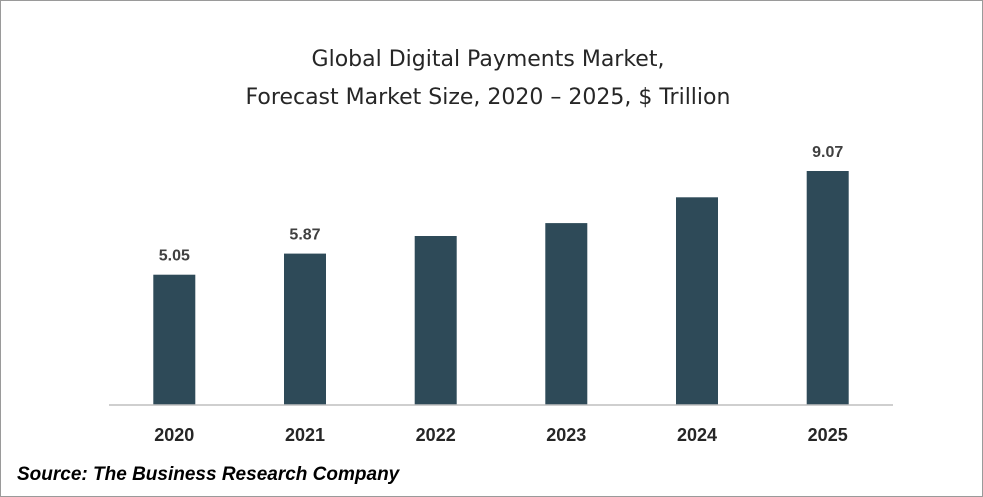 The height and width of the screenshot is (497, 983). Describe the element at coordinates (566, 314) in the screenshot. I see `bar-2023` at that location.